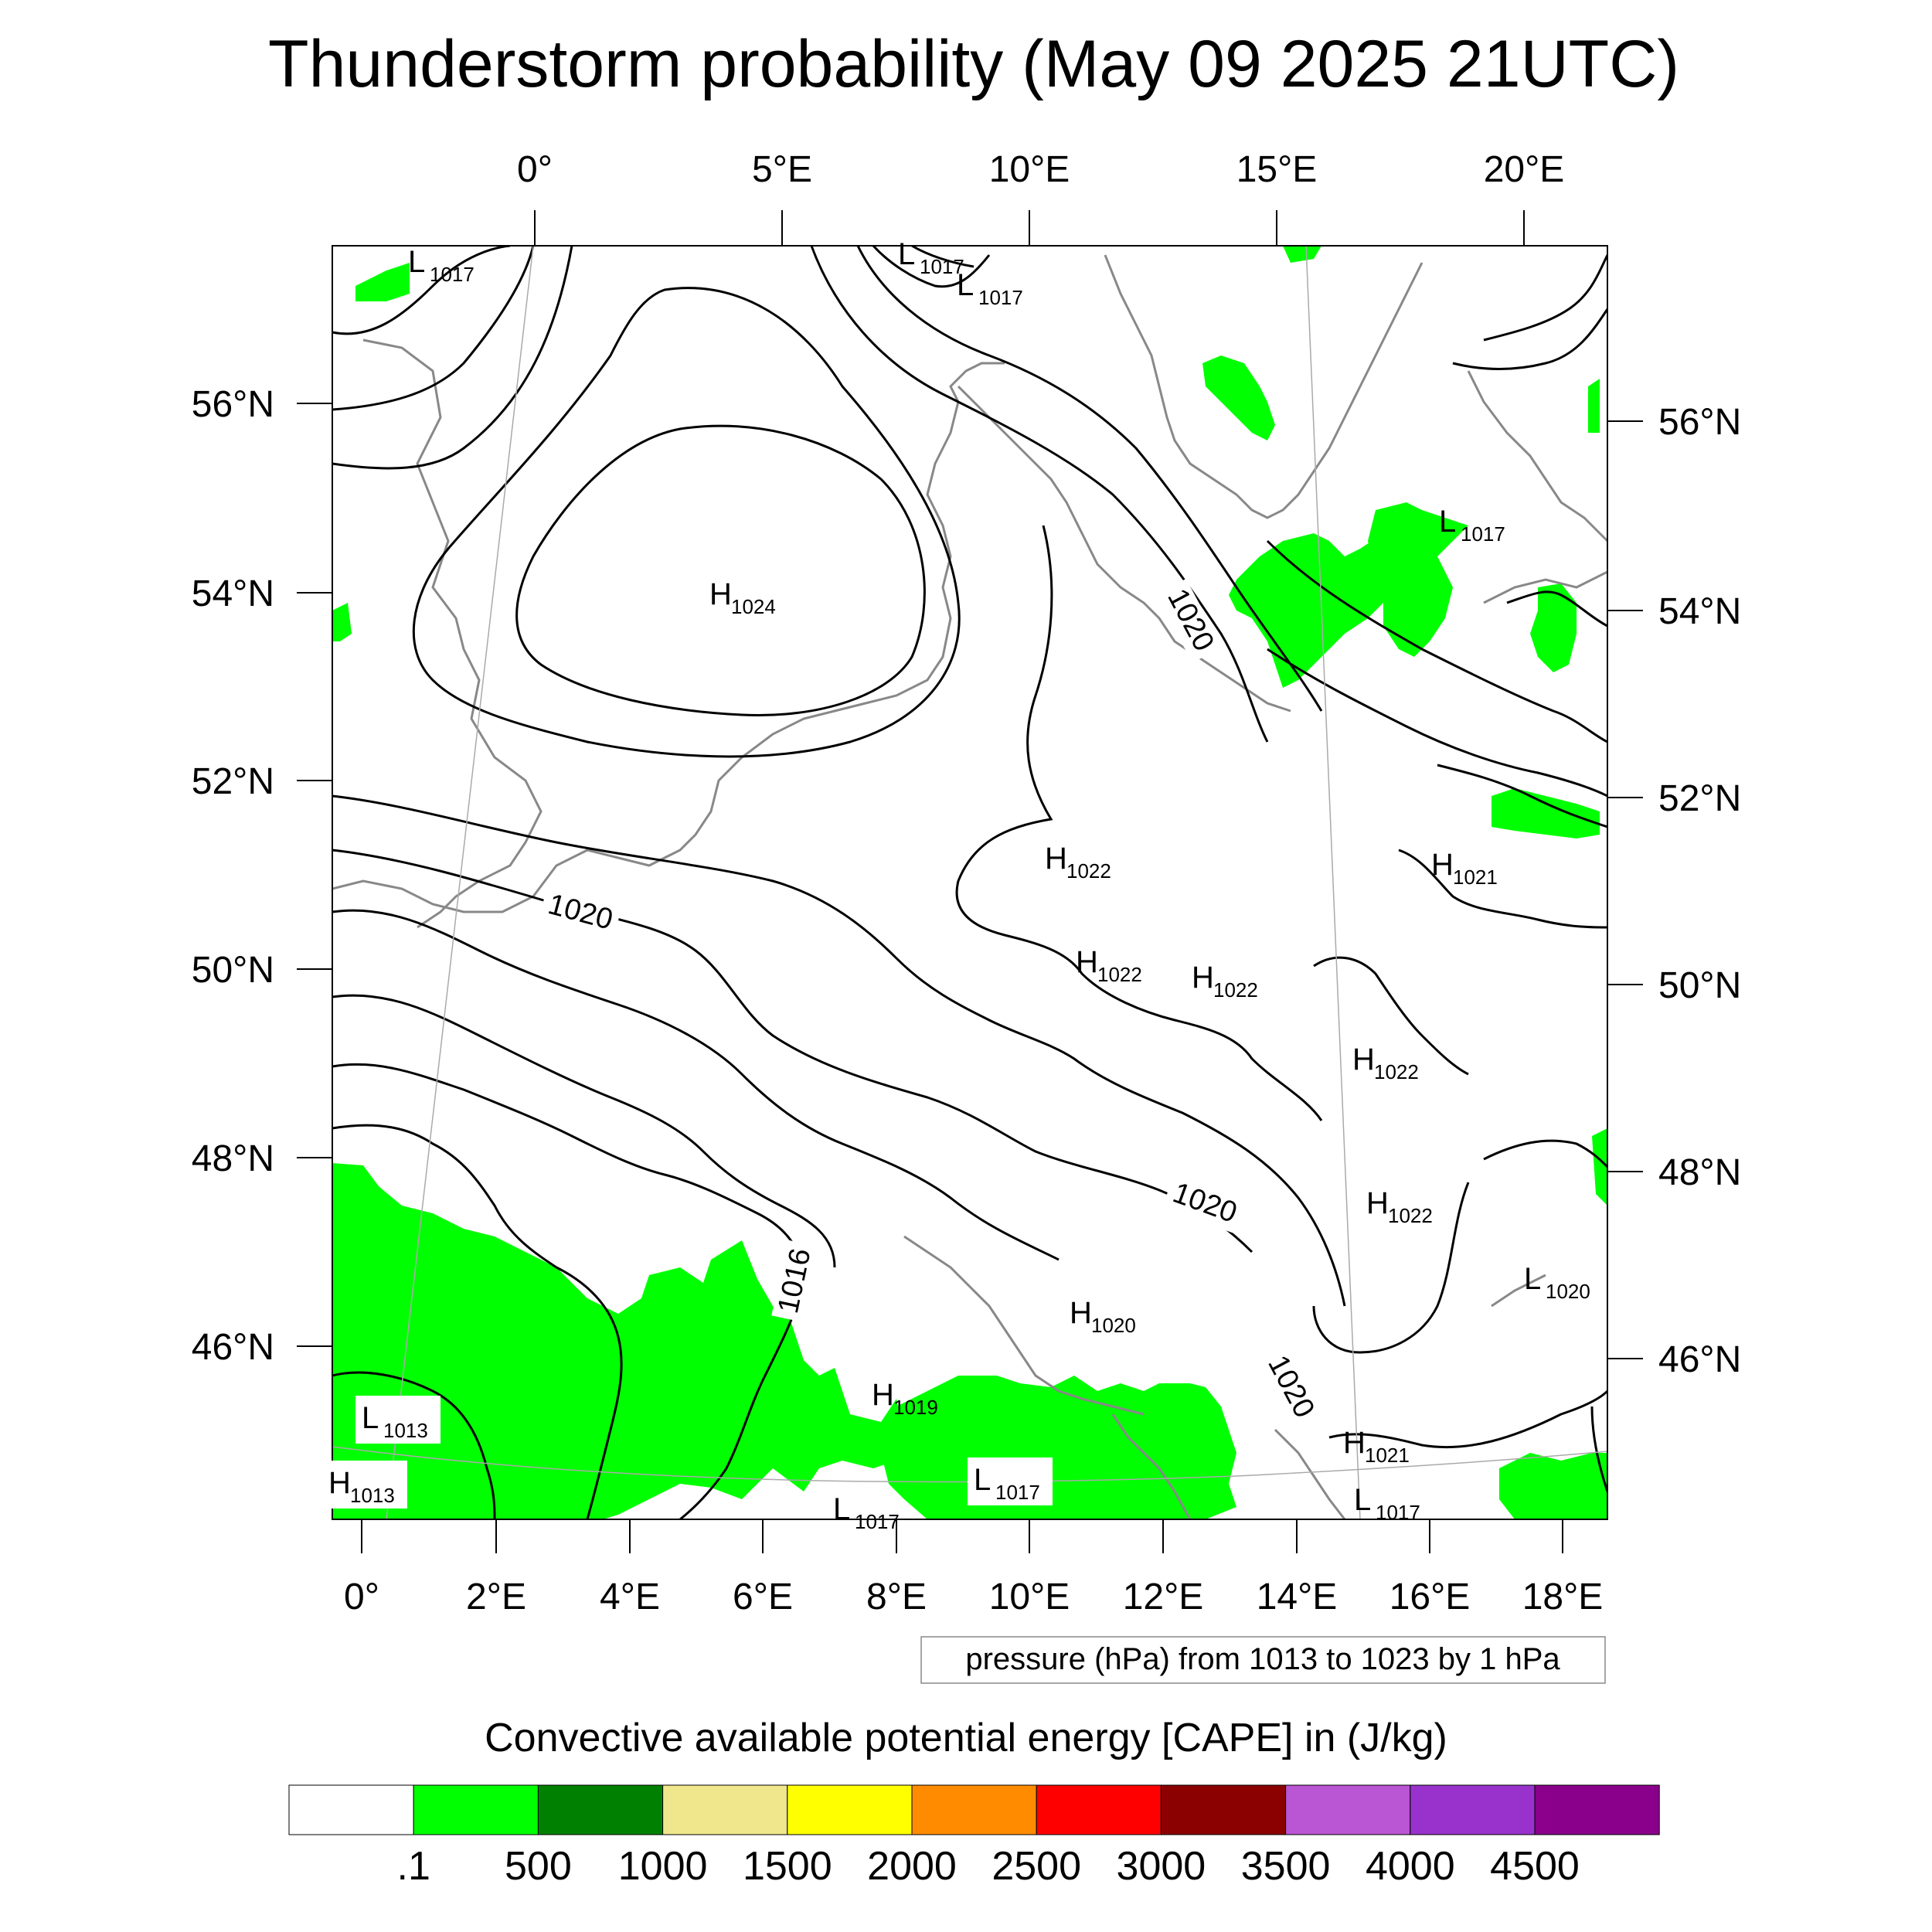  I want to click on isobar-1022-wide, so click(1040, 495).